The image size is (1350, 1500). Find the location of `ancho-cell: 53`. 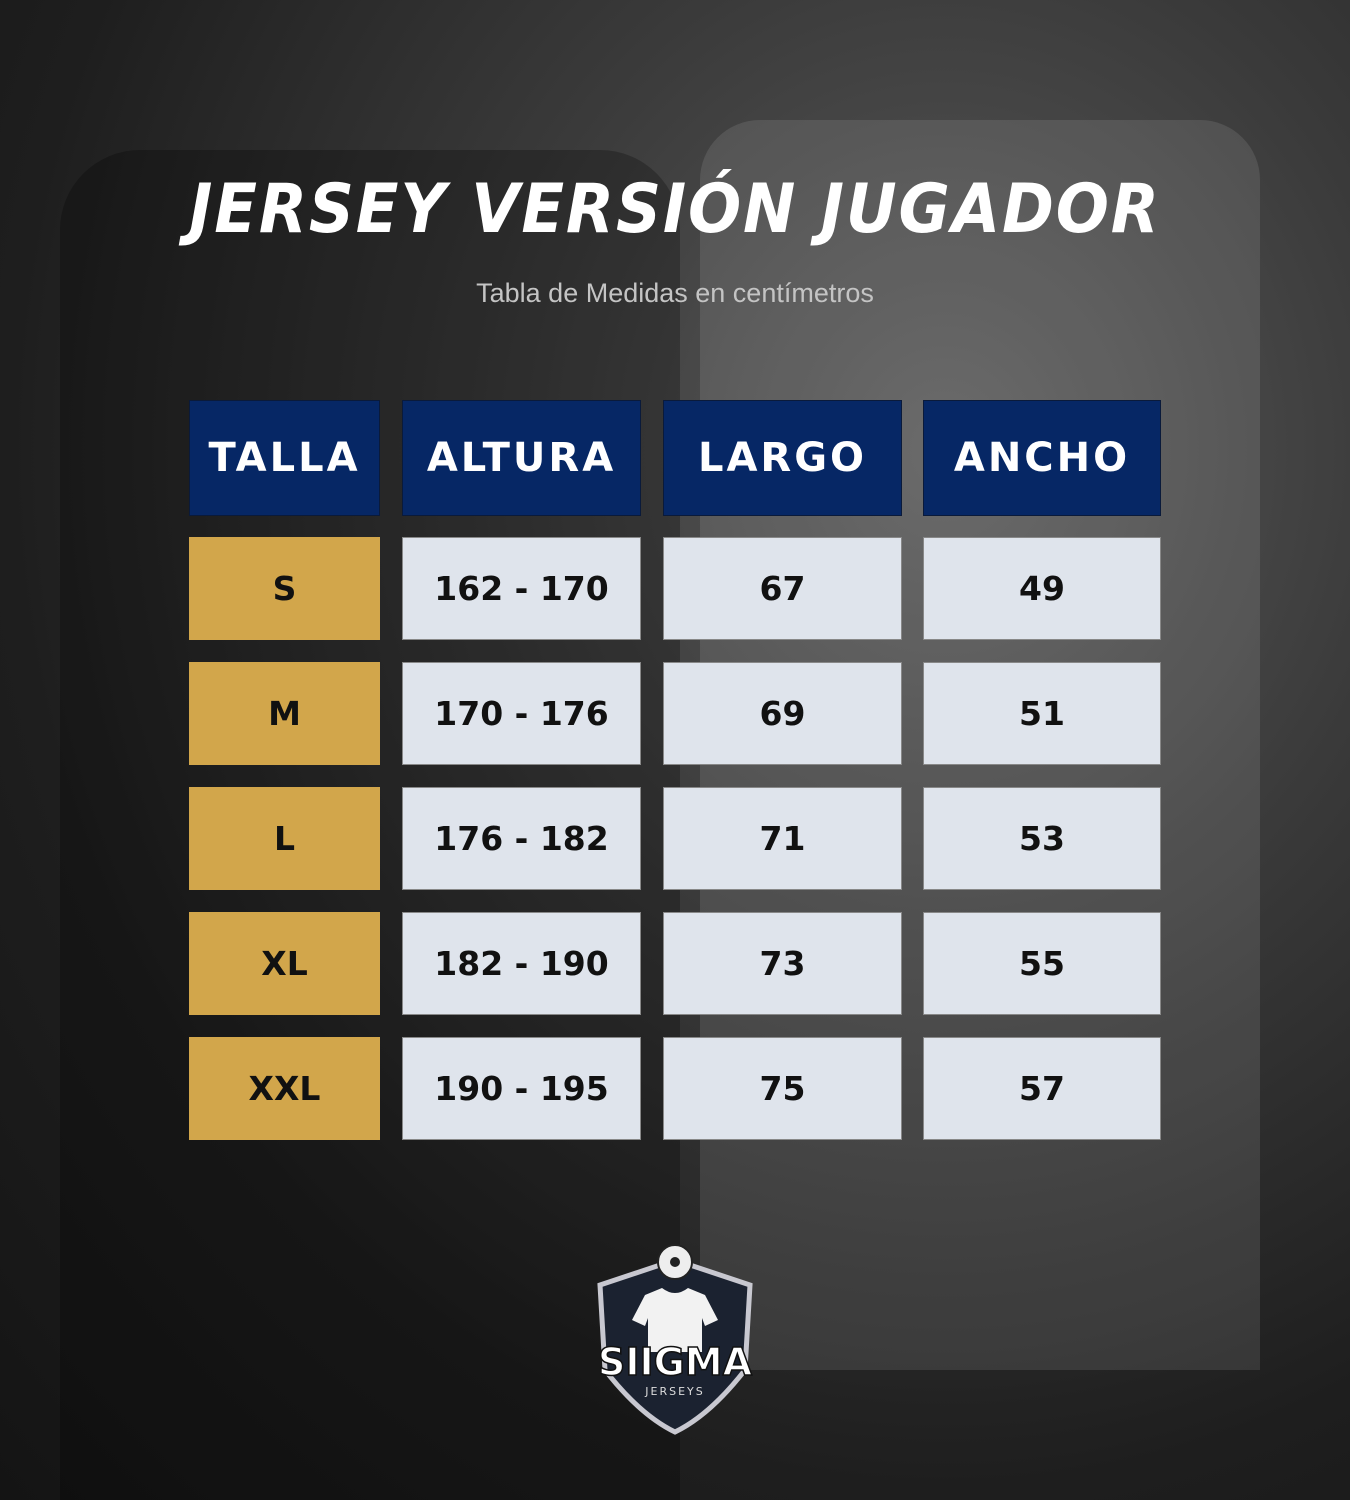

ancho-cell: 53 is located at coordinates (1042, 838).